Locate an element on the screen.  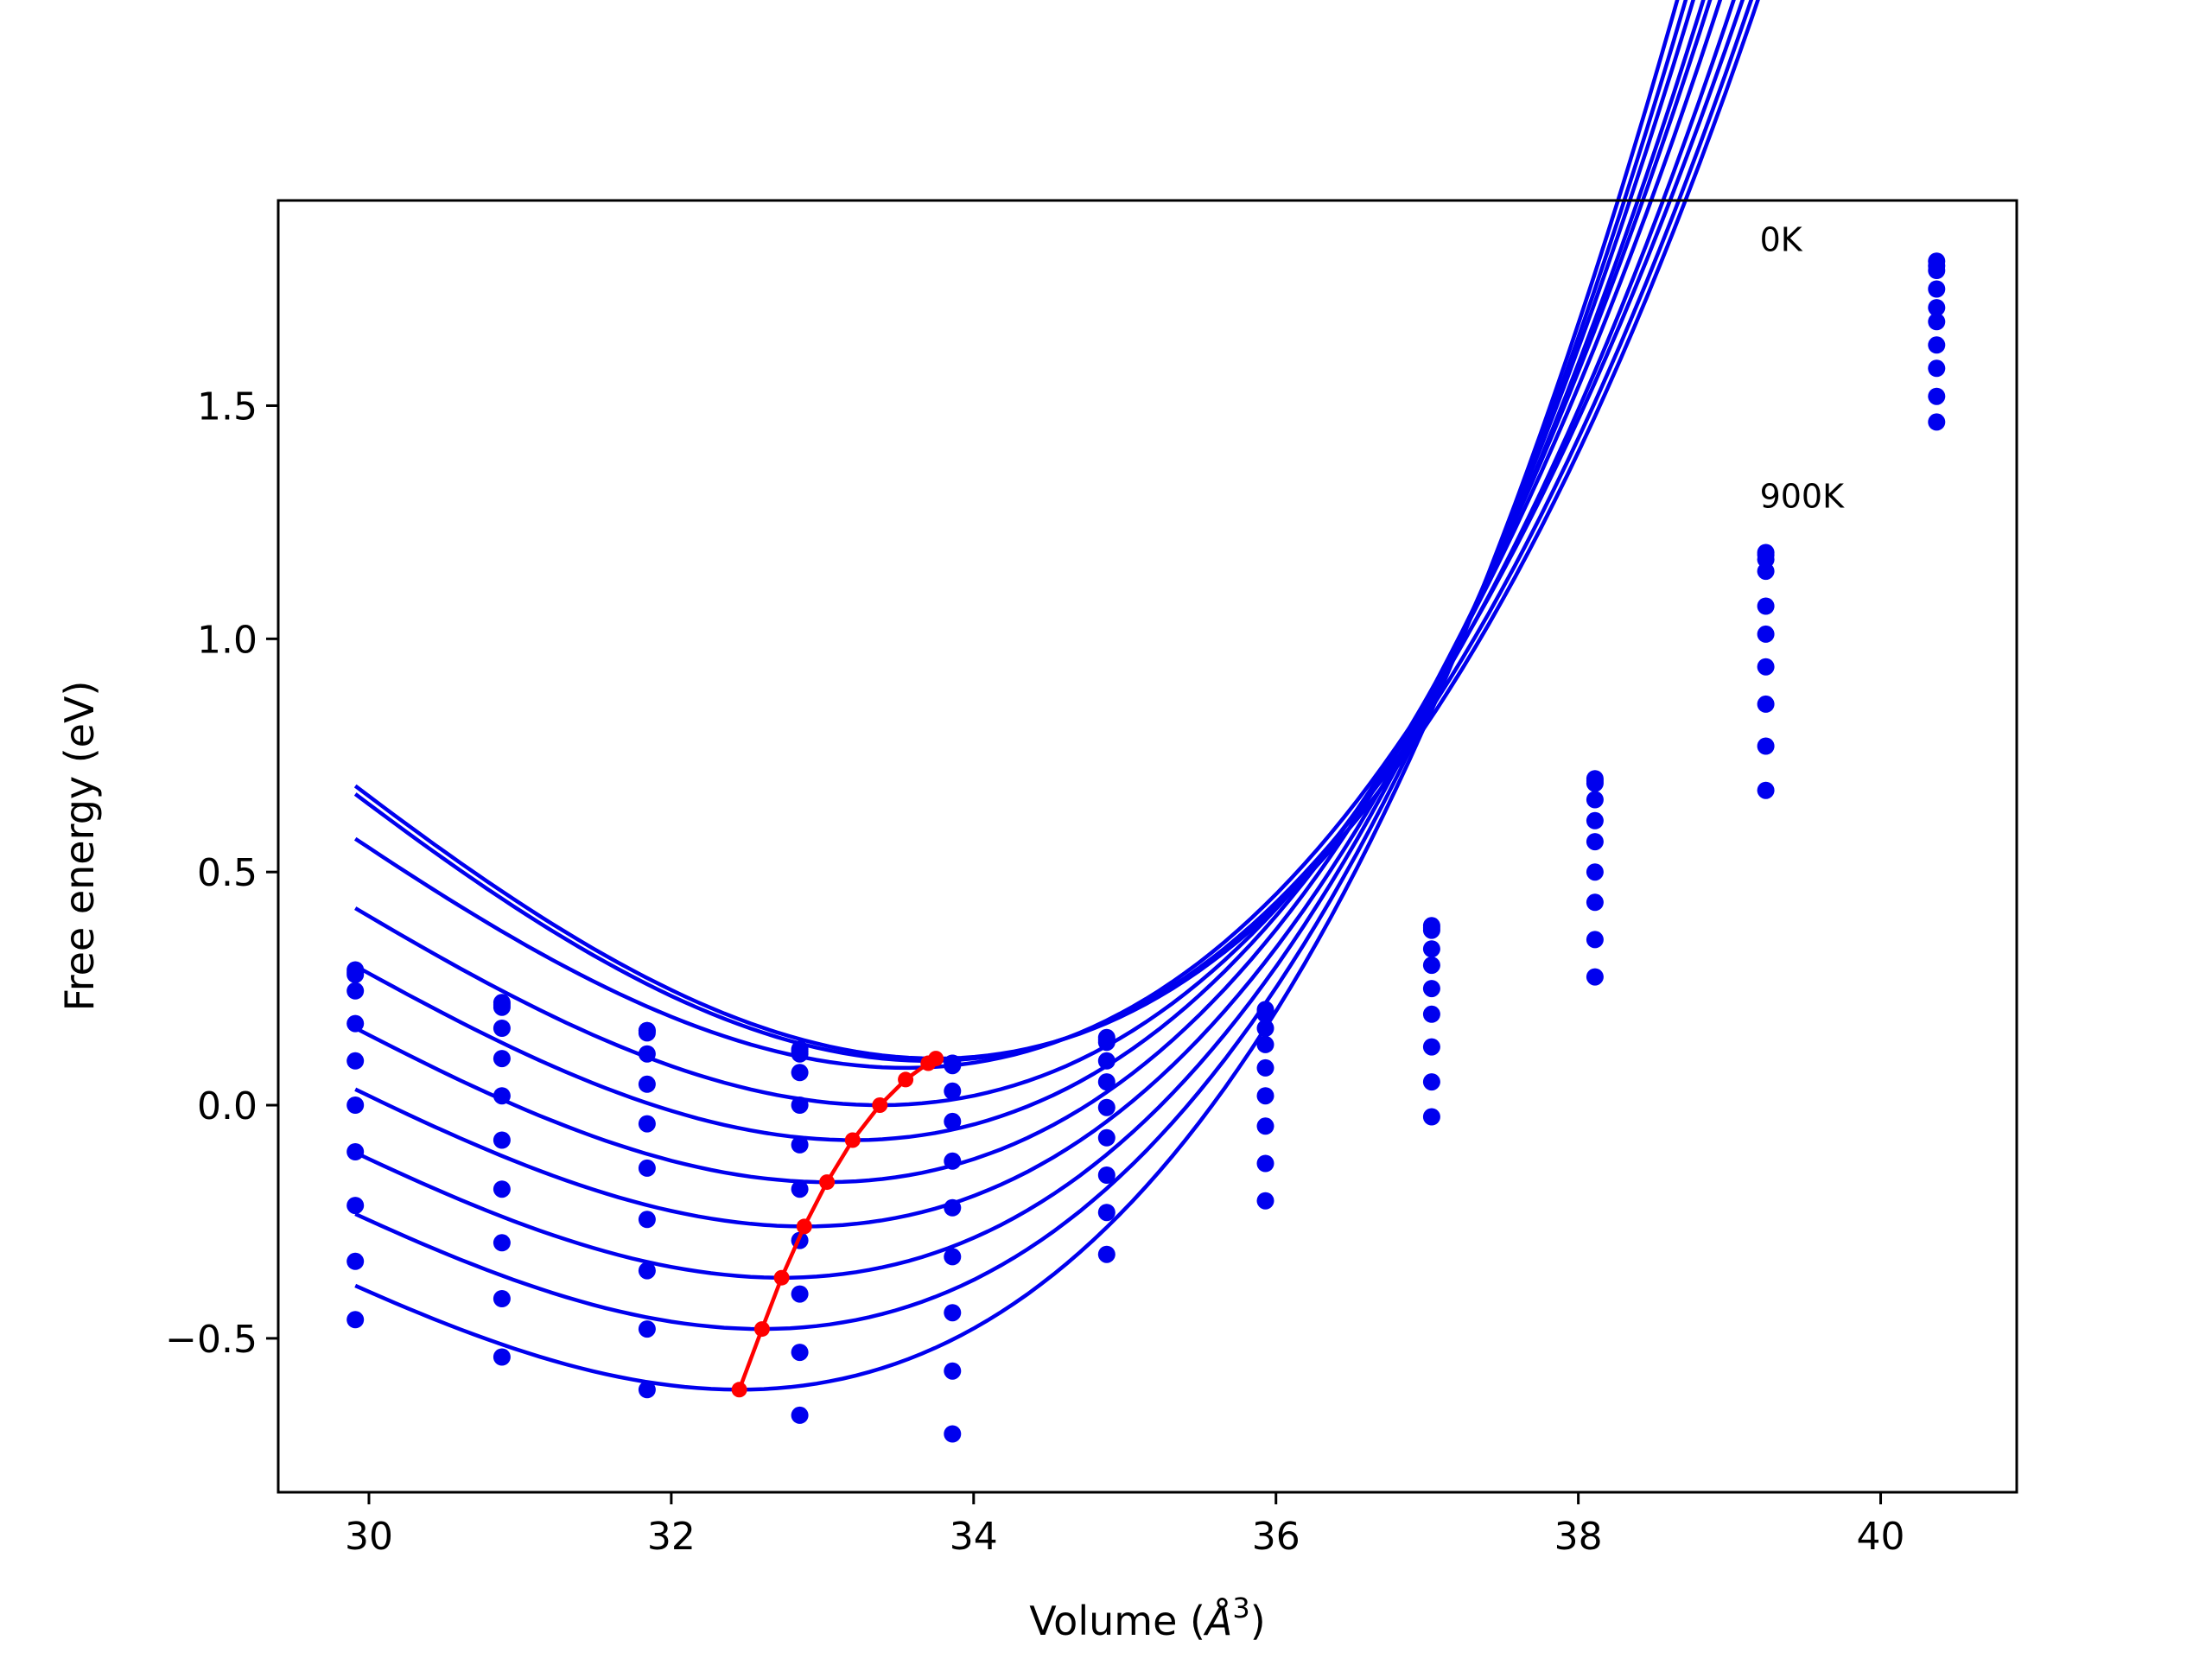
x-tick-label-2: 34 is located at coordinates (974, 1537).